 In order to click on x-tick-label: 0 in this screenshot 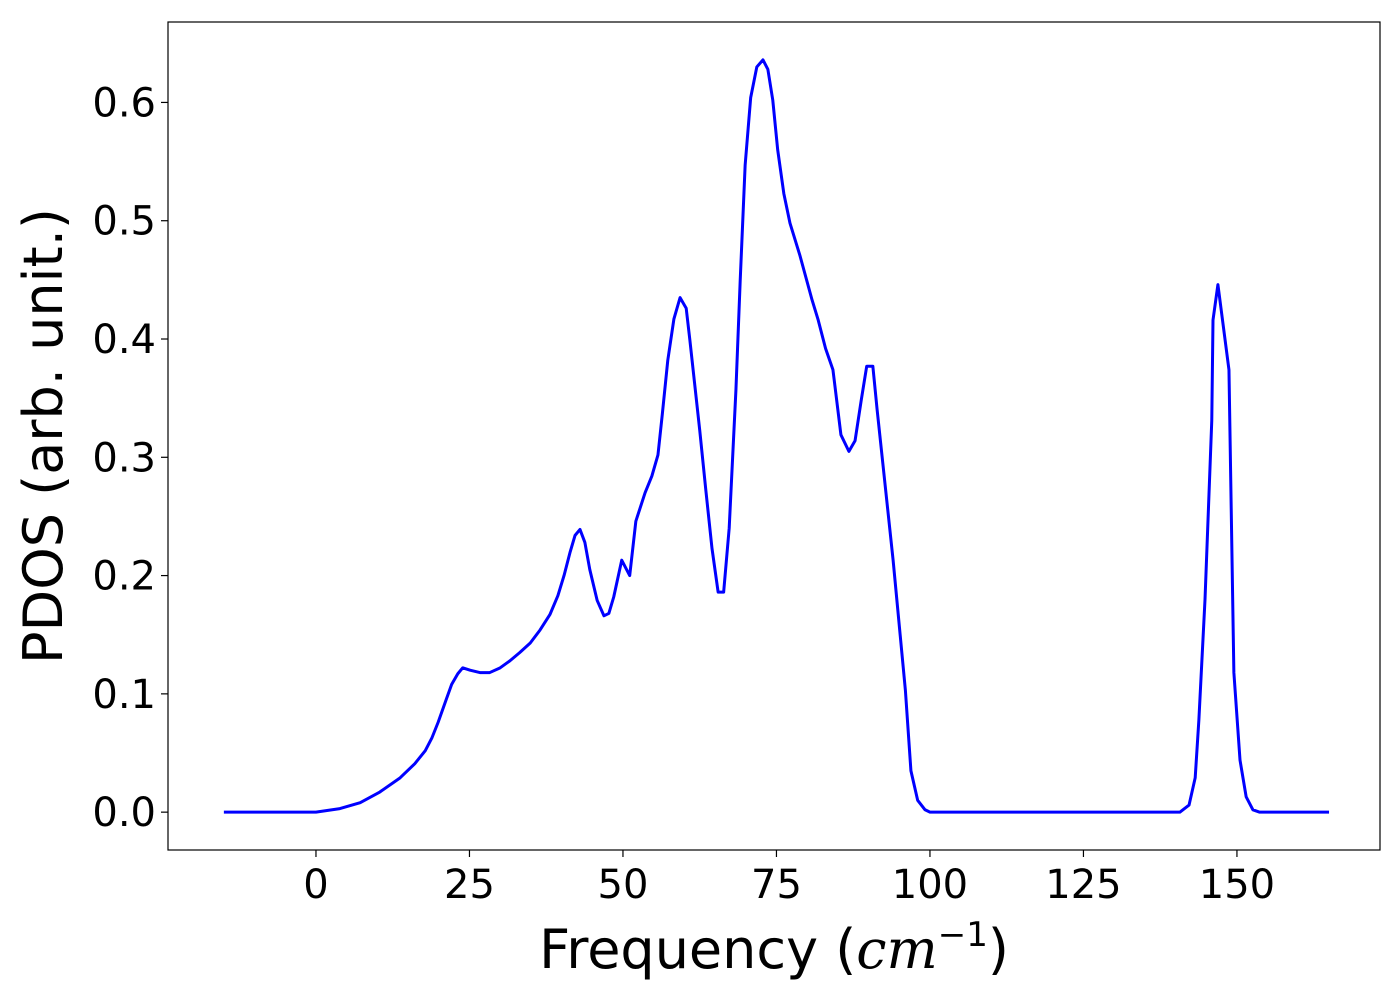, I will do `click(315, 885)`.